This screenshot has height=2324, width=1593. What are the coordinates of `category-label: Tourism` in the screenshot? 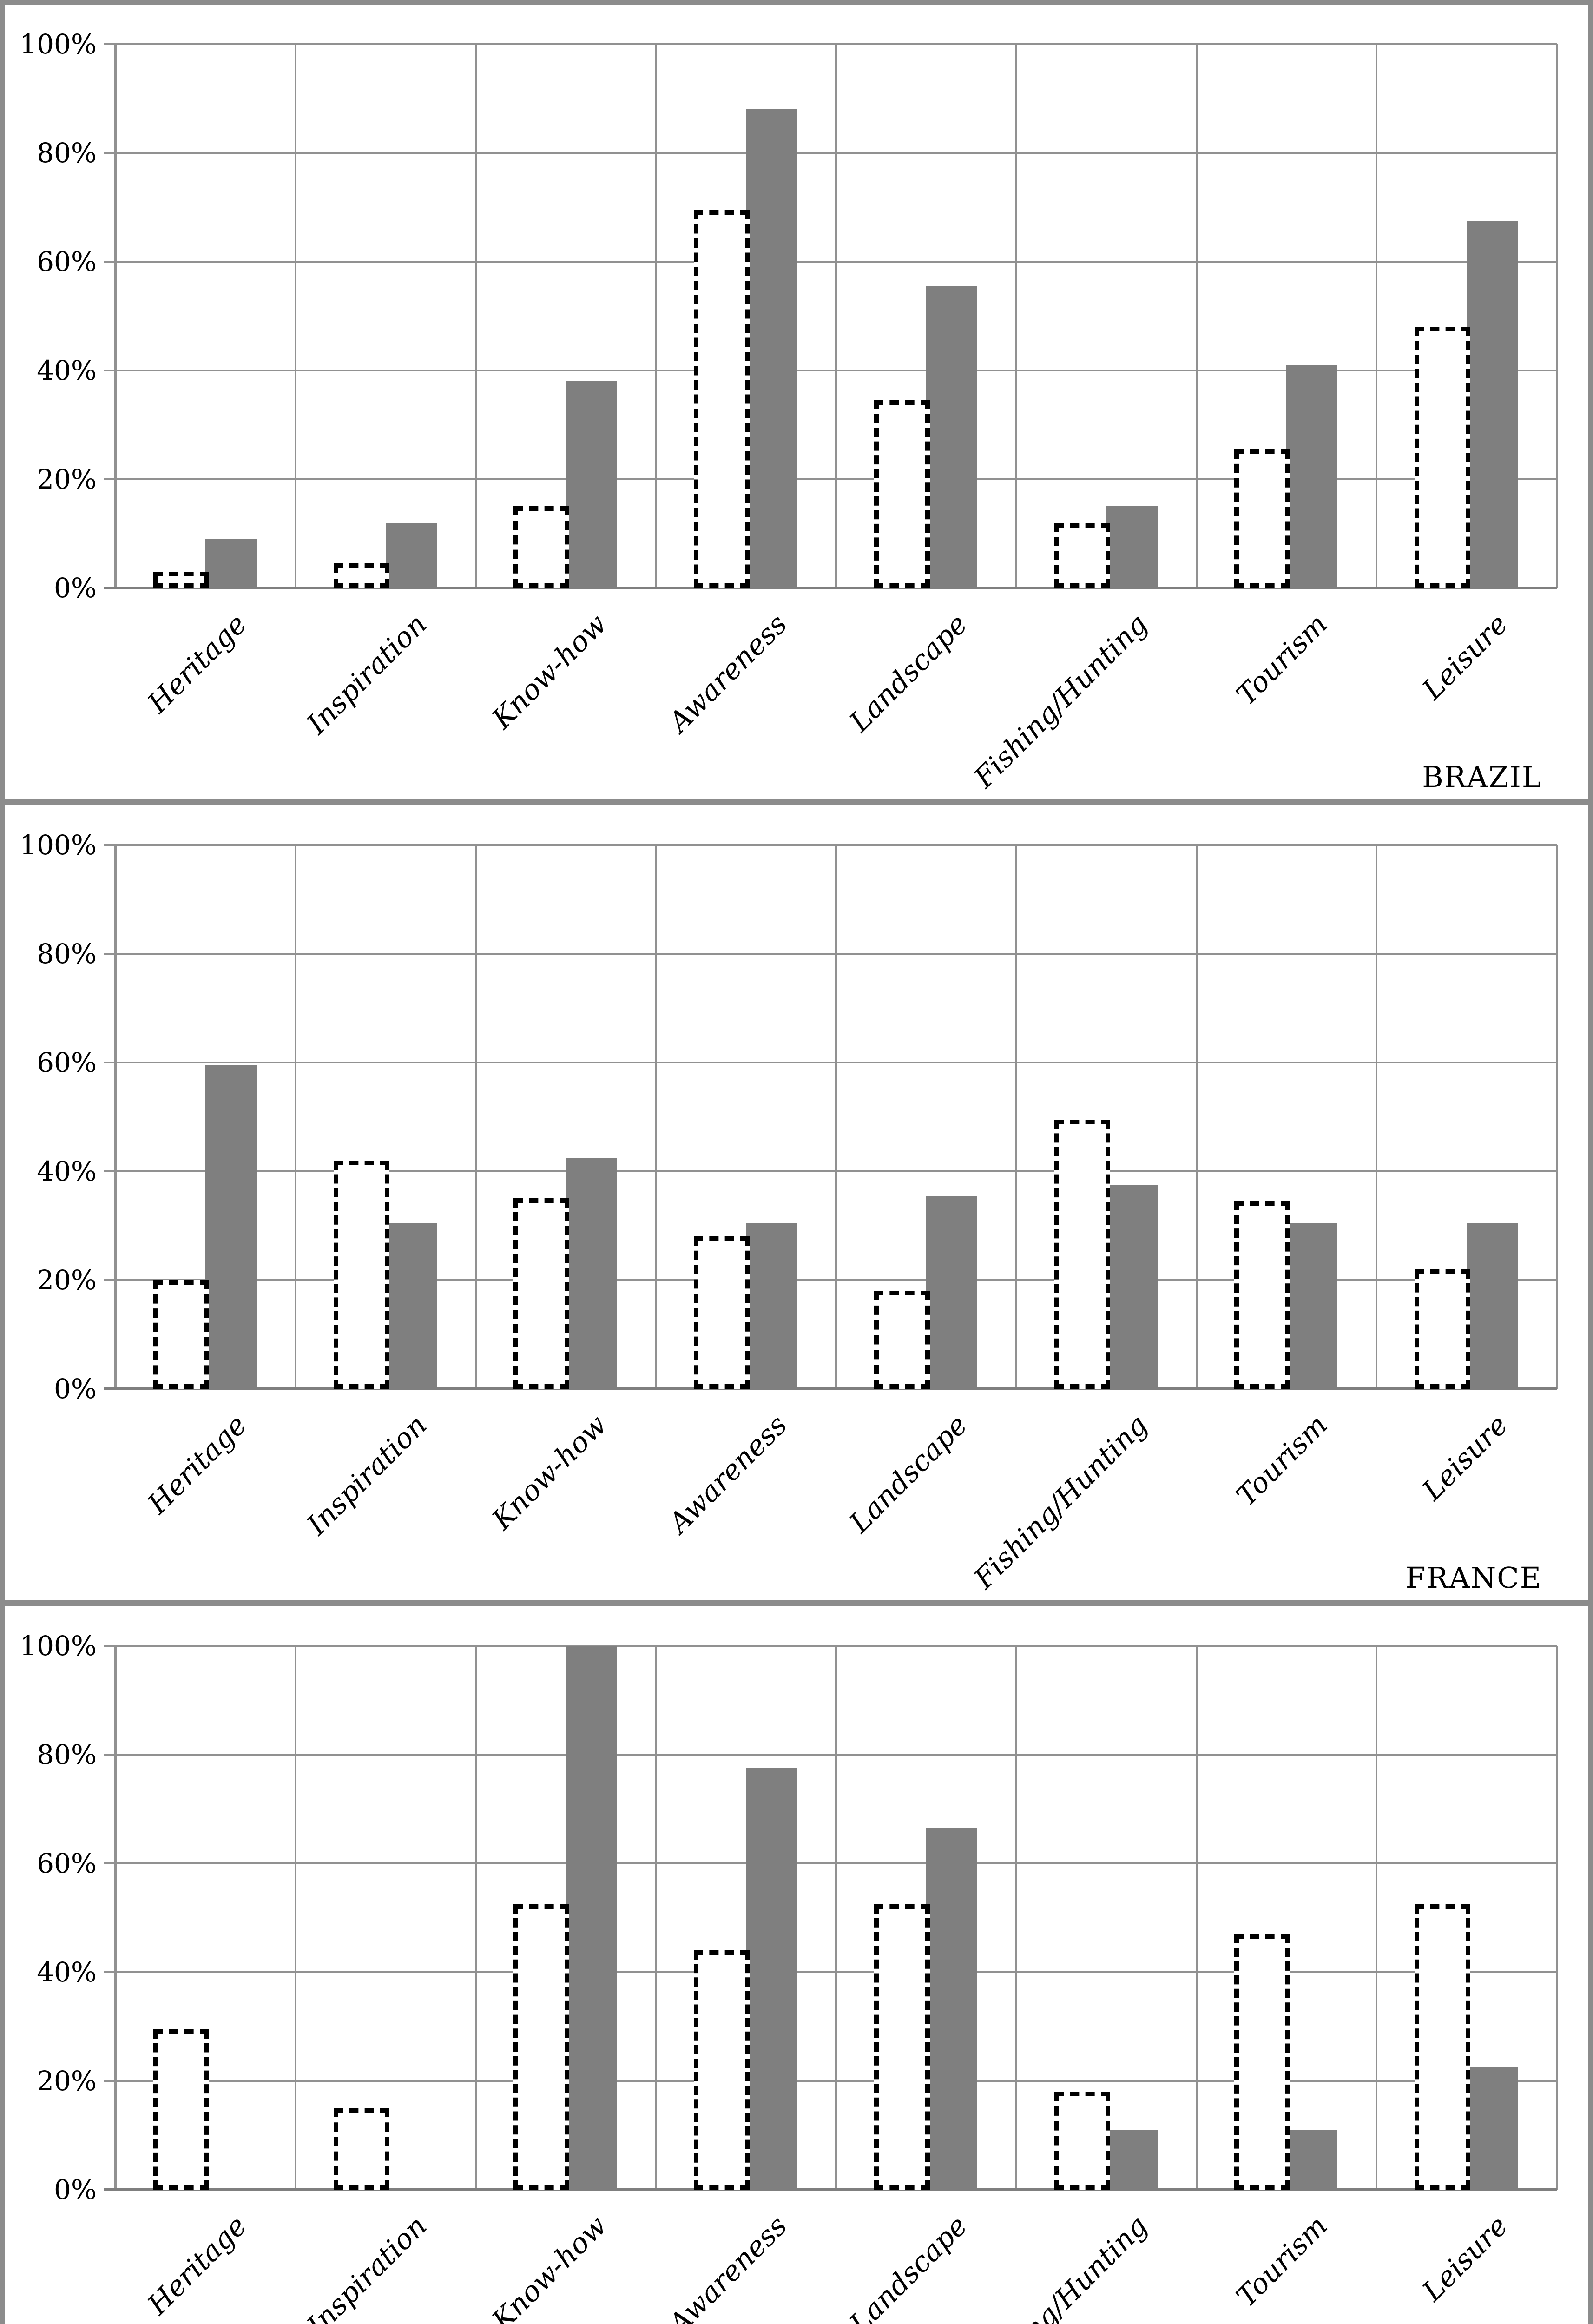 It's located at (1282, 659).